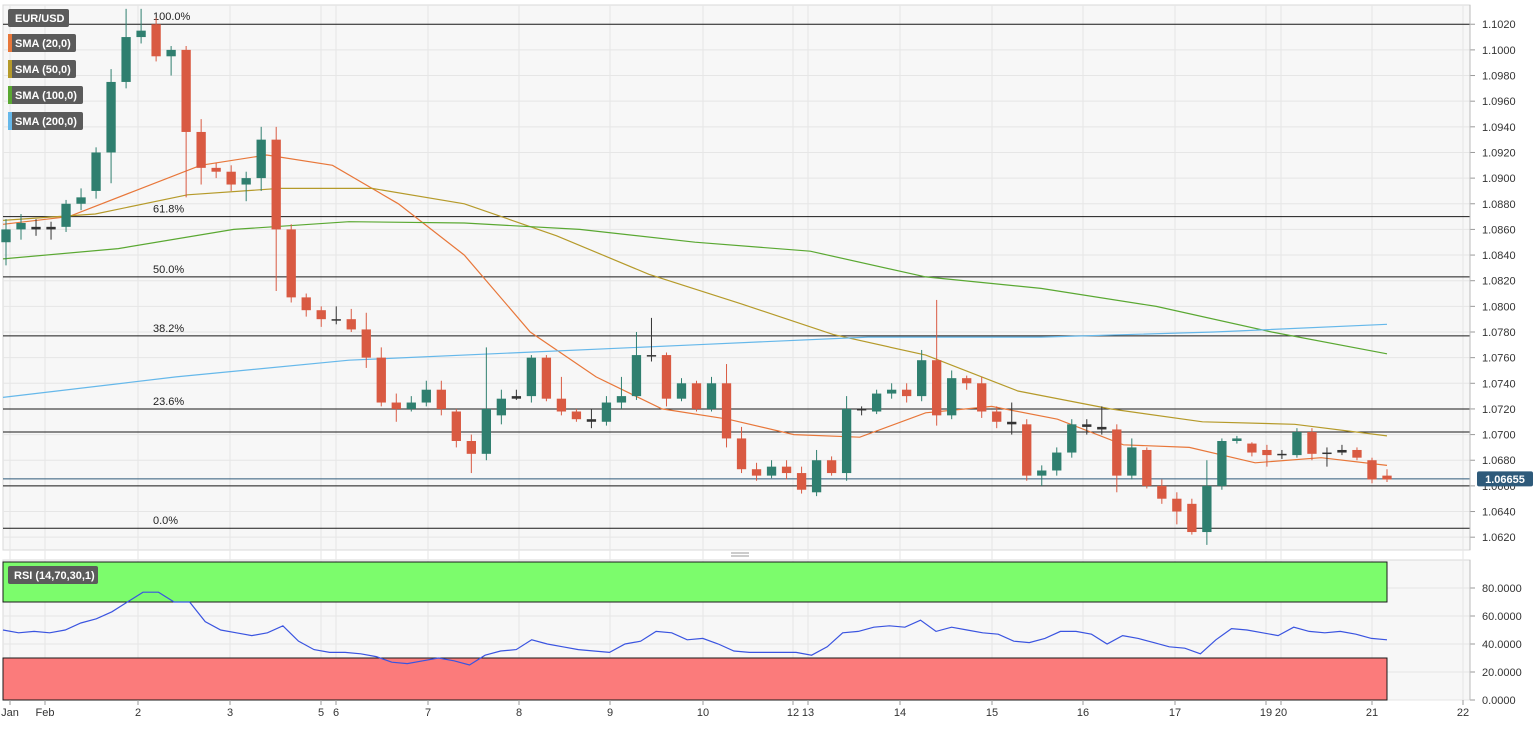  Describe the element at coordinates (45, 95) in the screenshot. I see `legend-sma-100: SMA (100,0)` at that location.